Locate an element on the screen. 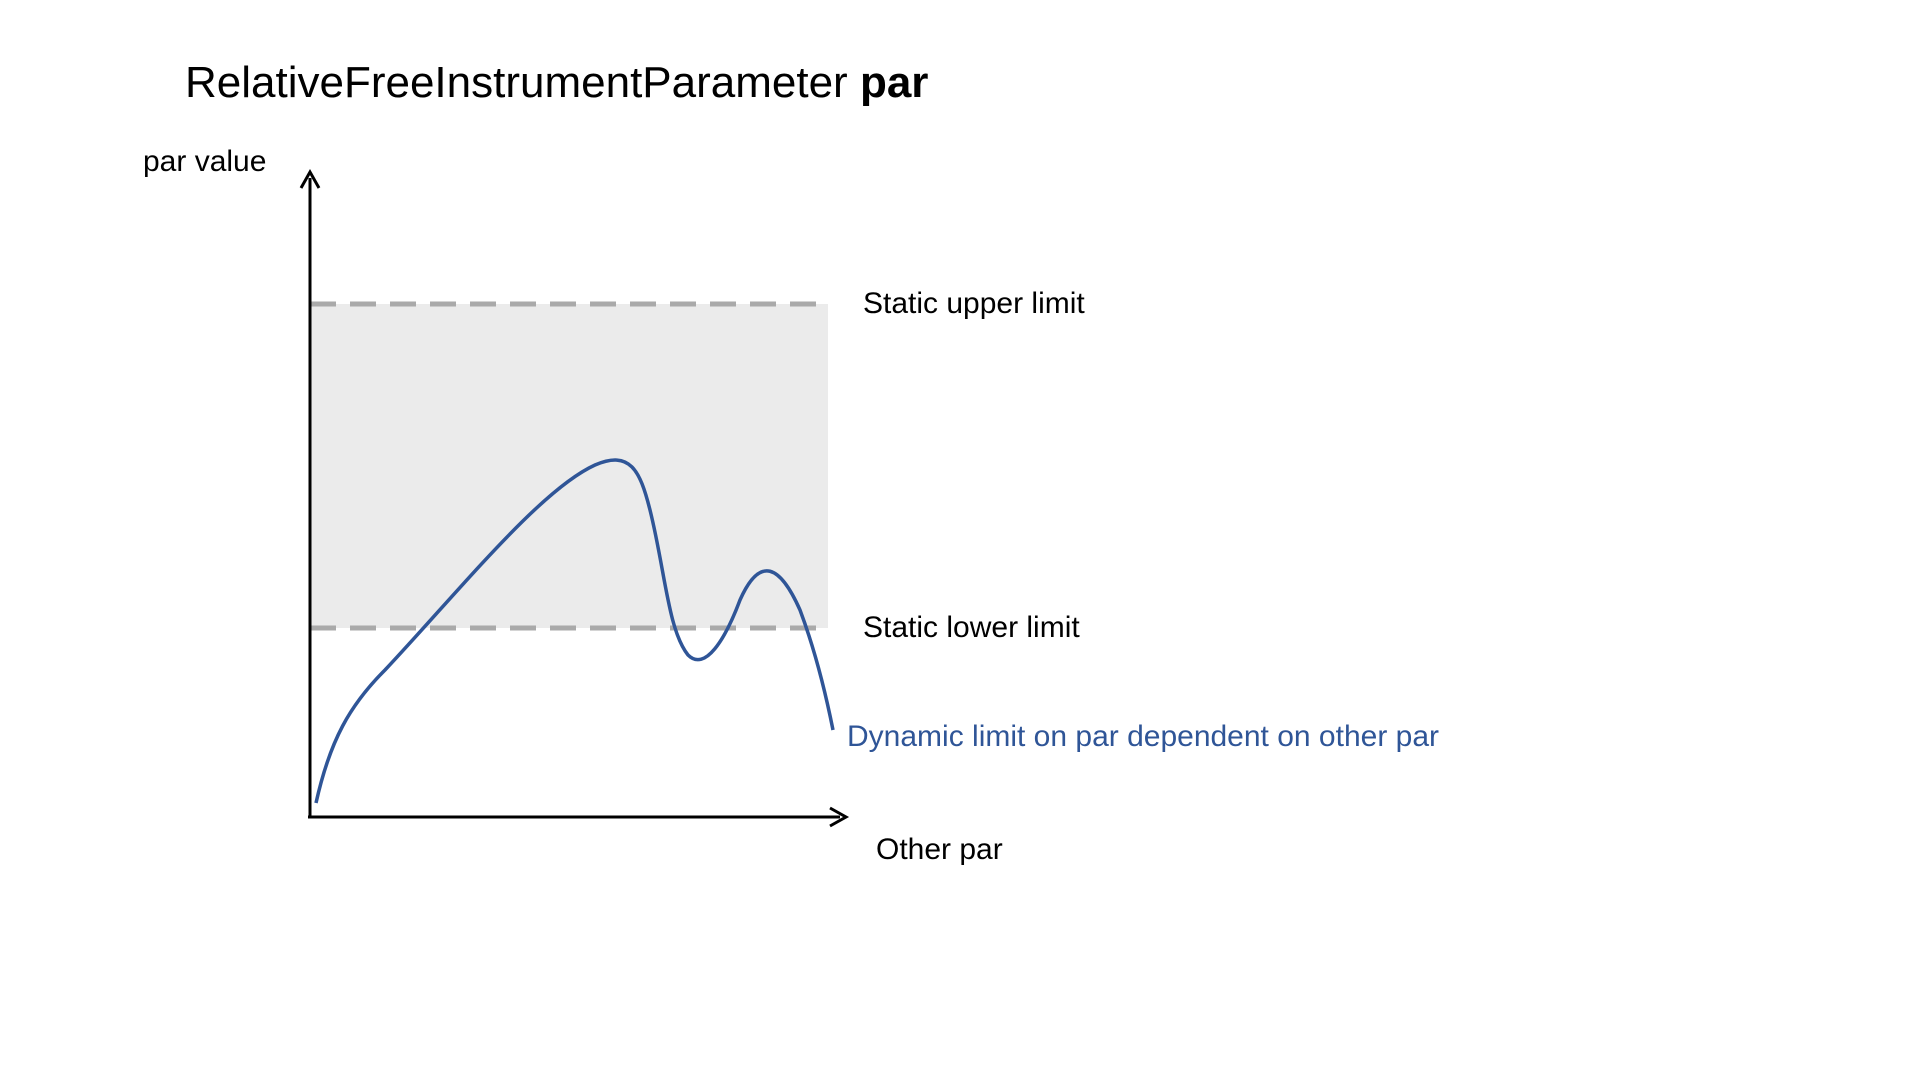 The width and height of the screenshot is (1920, 1080). y-axis-arrowhead is located at coordinates (310, 178).